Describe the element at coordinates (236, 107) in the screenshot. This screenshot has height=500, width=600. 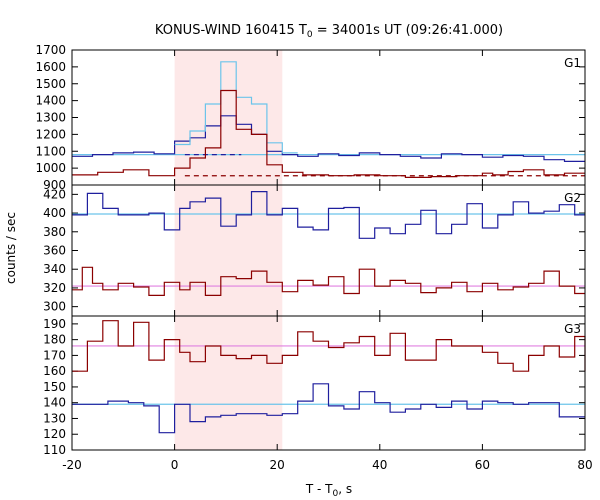
I see `lightcurve-cyan` at that location.